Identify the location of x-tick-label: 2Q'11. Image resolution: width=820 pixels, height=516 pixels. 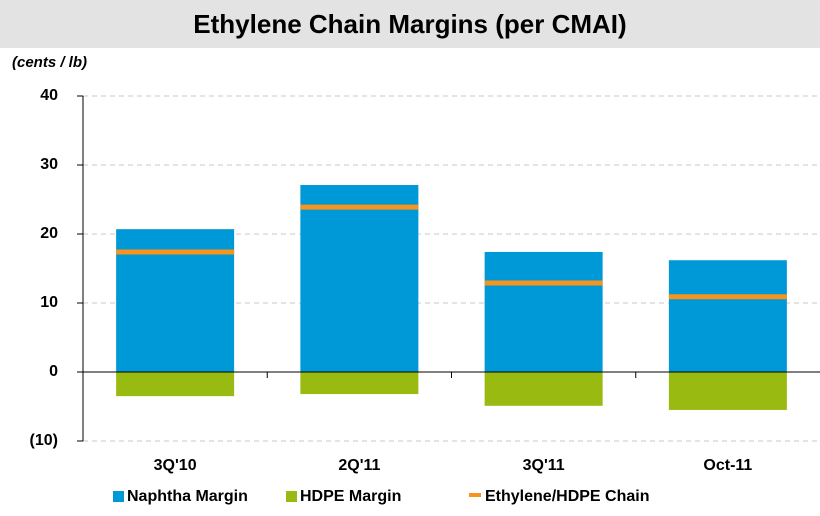
(359, 465).